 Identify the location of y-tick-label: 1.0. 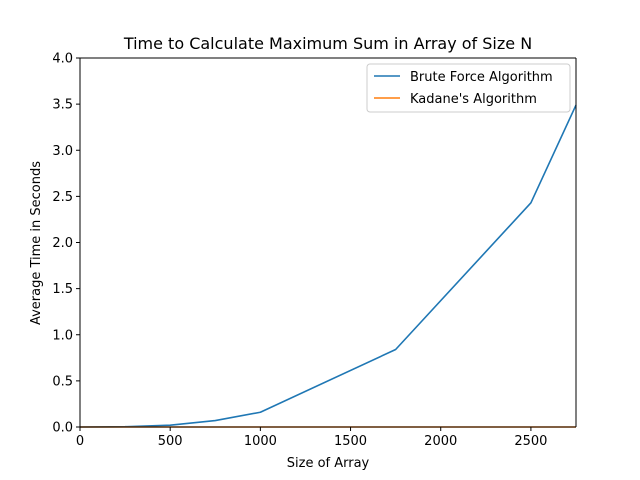
(62, 335).